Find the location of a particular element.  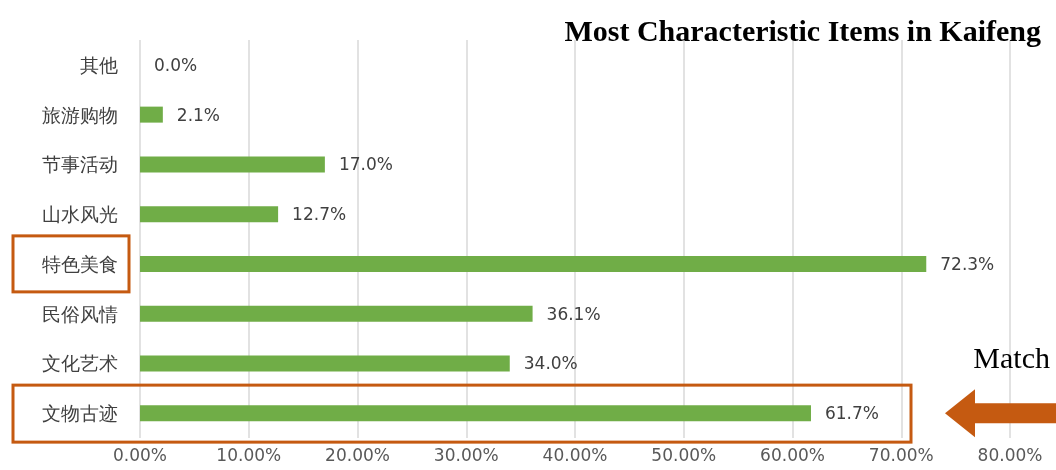

y-tick-label: 旅游购物 is located at coordinates (80, 114).